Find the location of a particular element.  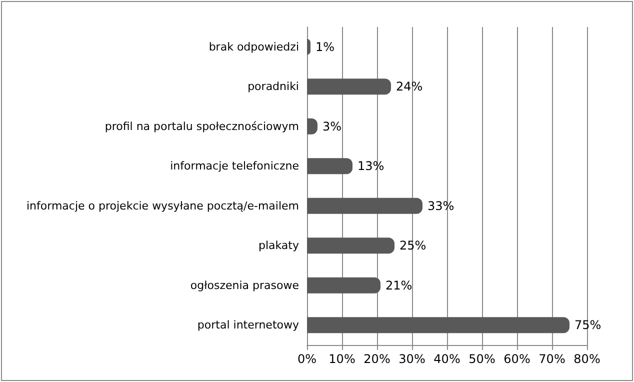

y-tick-label: informacje o projekcie wysyłane pocztą/e-mailem is located at coordinates (162, 205).